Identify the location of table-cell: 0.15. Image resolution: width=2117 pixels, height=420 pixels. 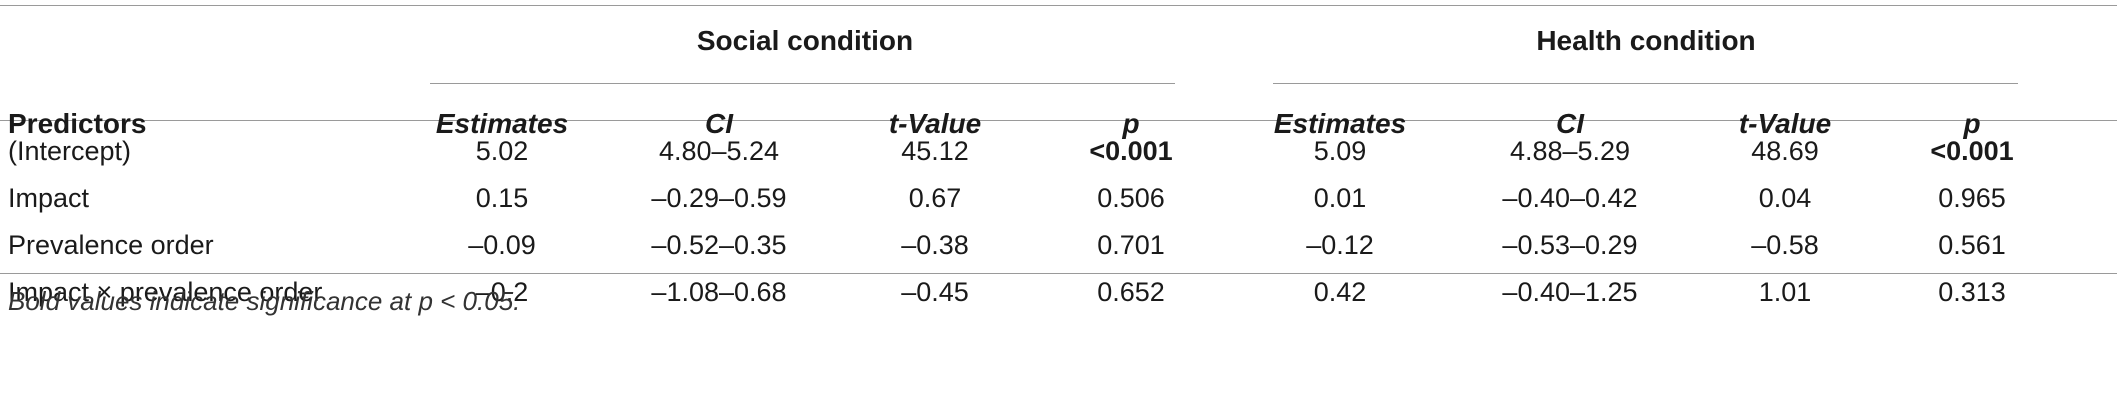
(502, 198).